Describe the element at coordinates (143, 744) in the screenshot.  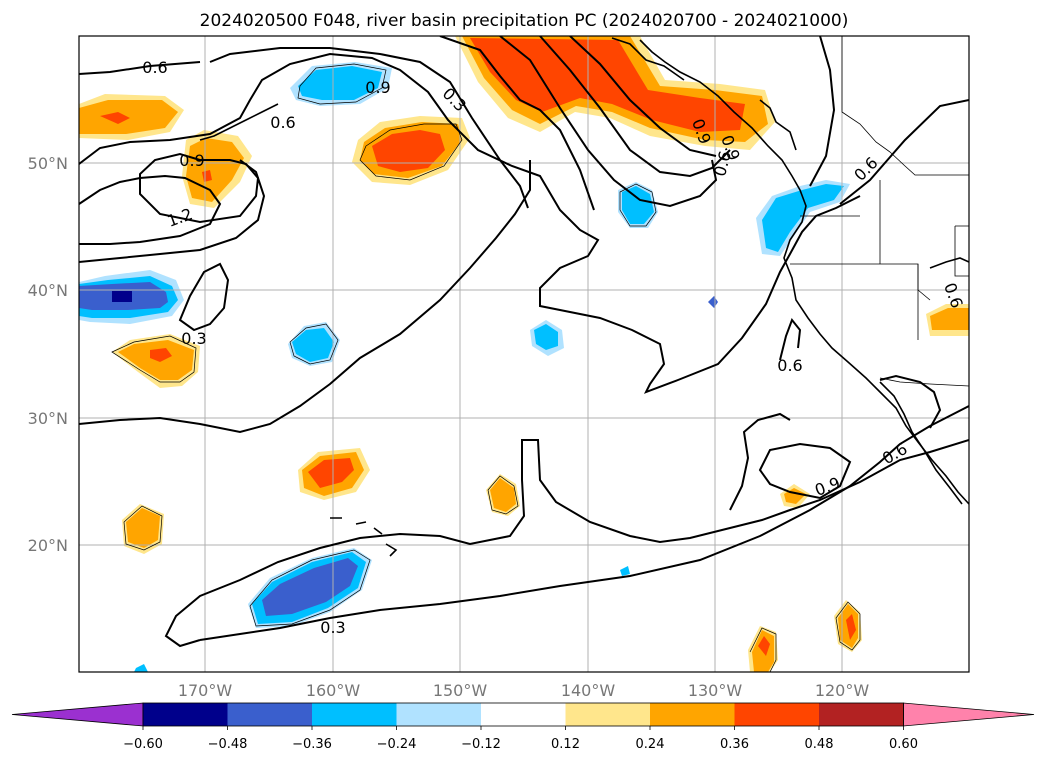
I see `colorbar-tick-label: −0.60` at that location.